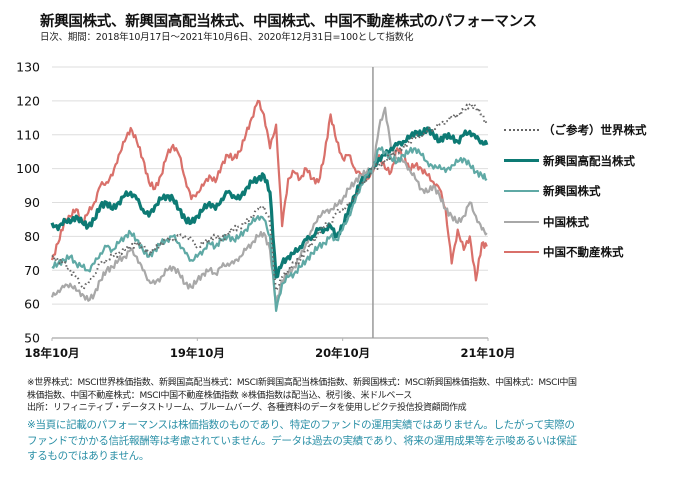 The height and width of the screenshot is (490, 691). I want to click on y-tick-label: 70, so click(32, 270).